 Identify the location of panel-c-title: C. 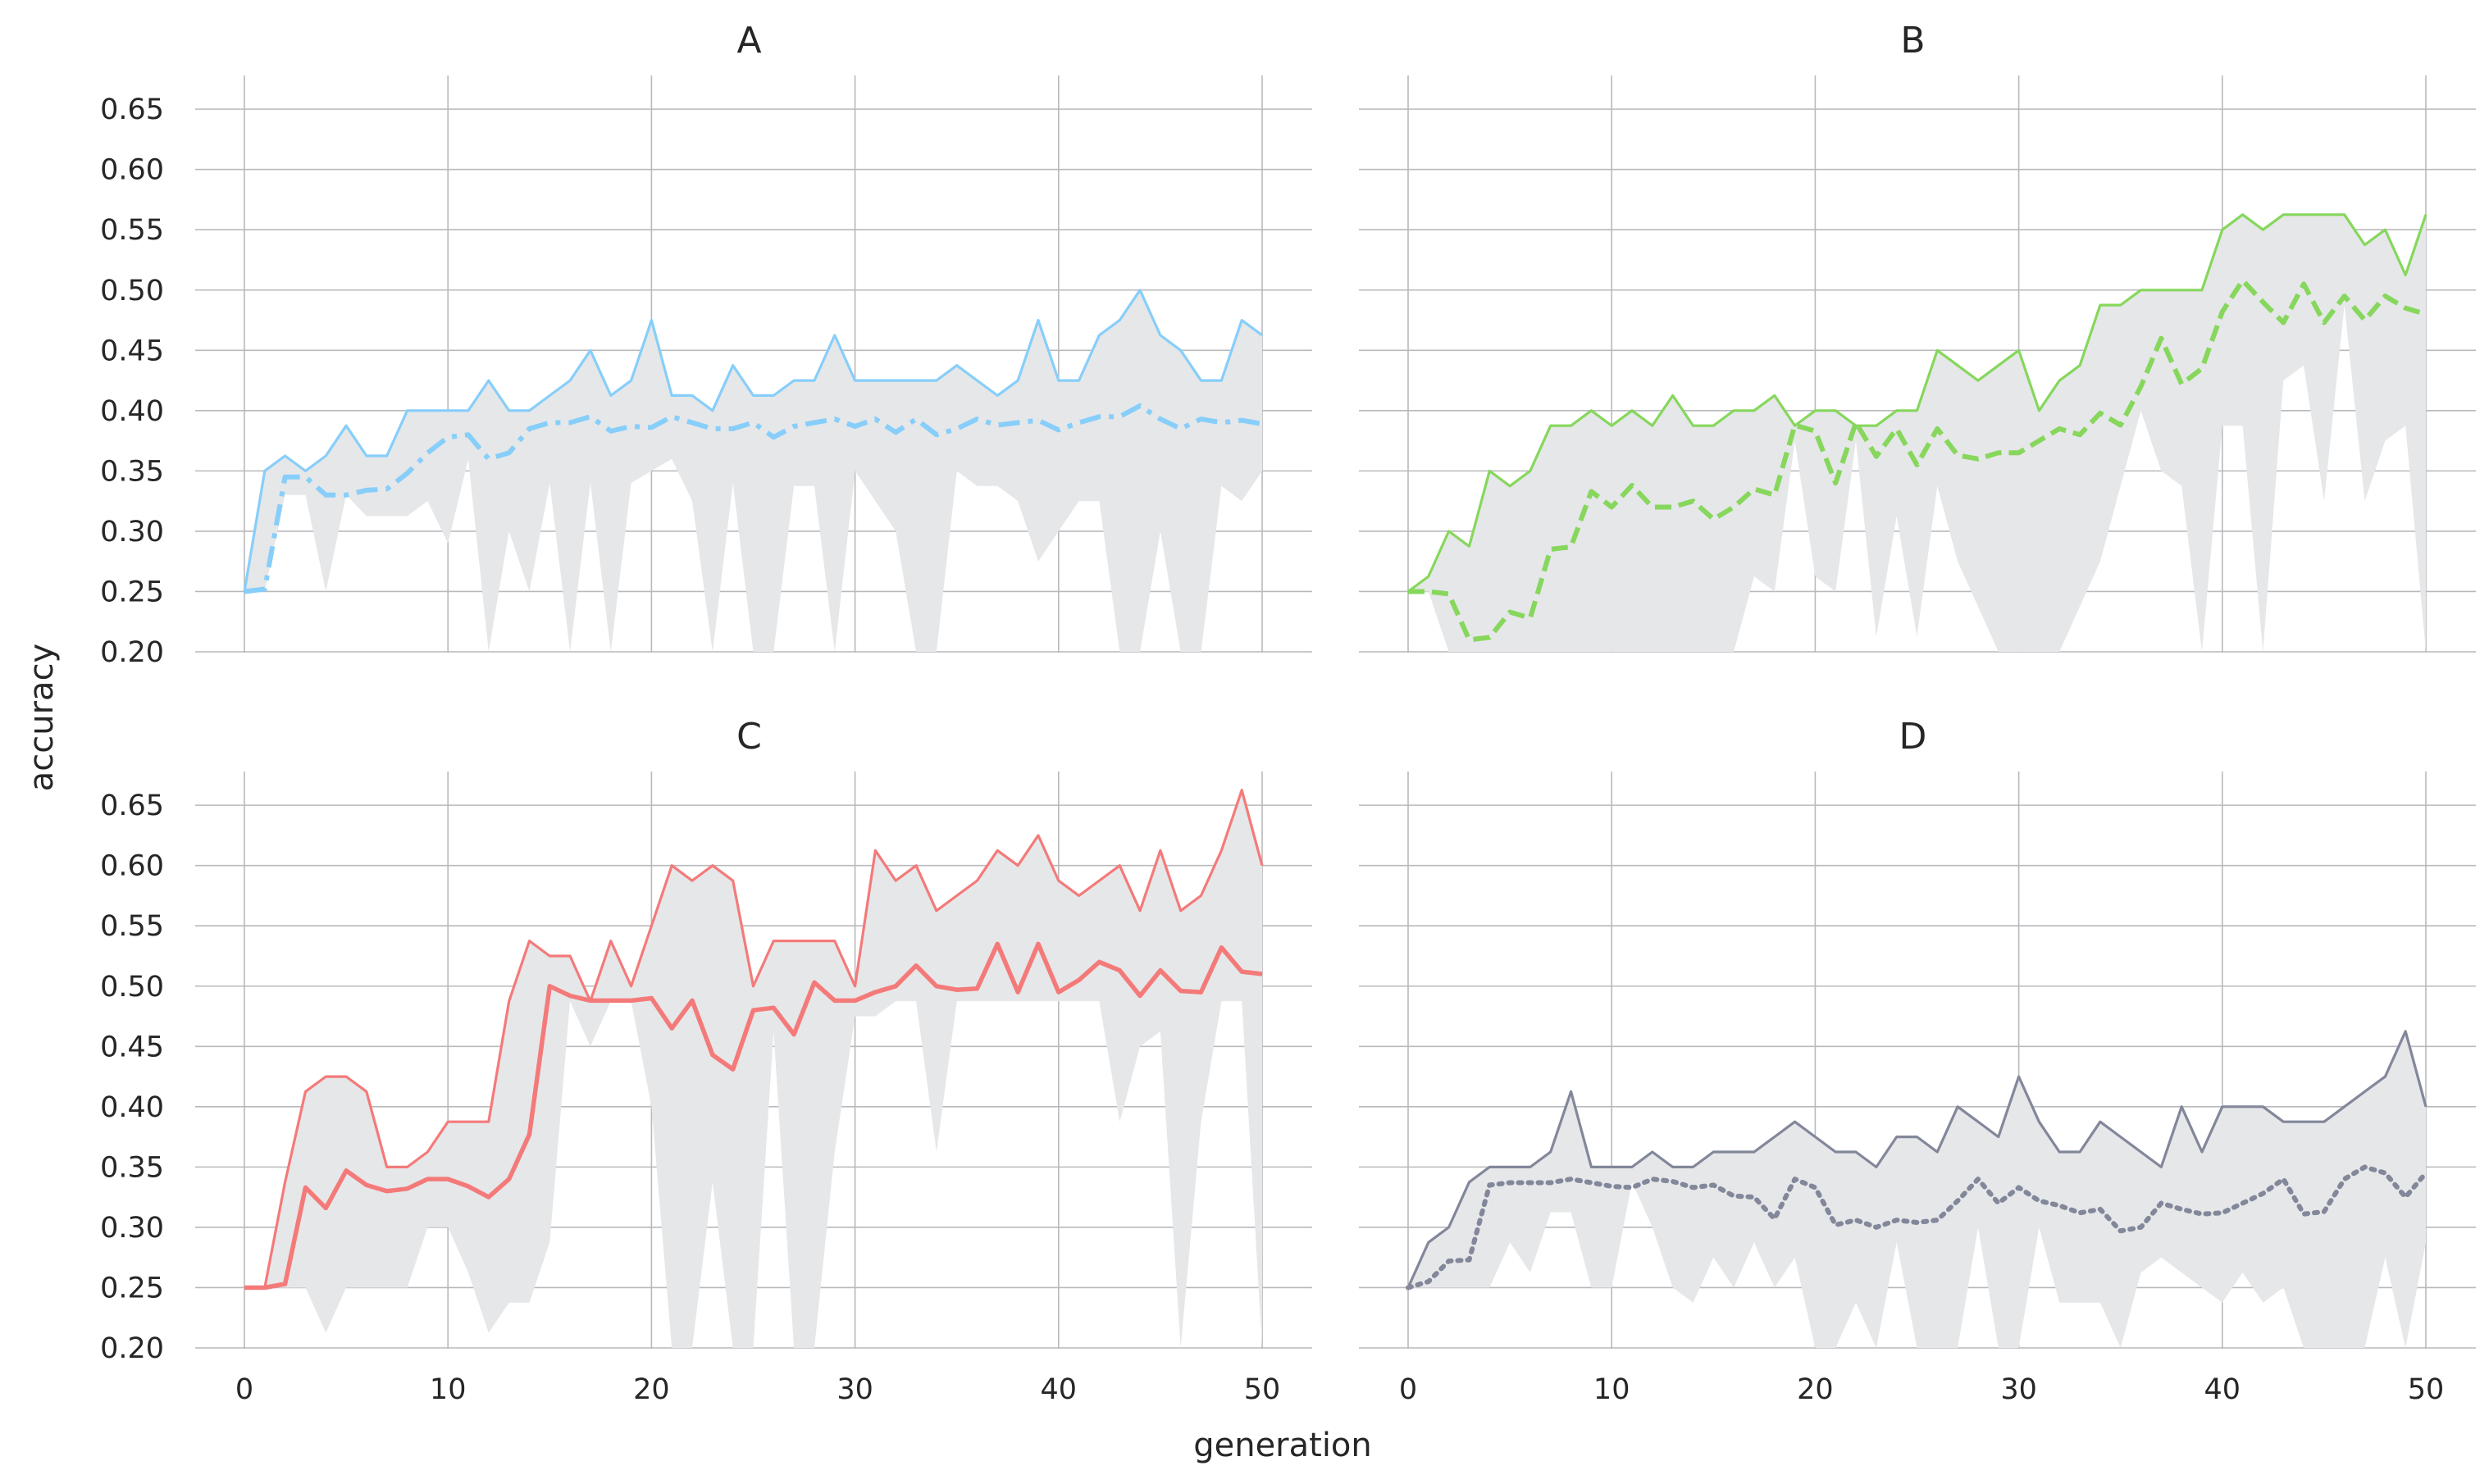
(749, 737).